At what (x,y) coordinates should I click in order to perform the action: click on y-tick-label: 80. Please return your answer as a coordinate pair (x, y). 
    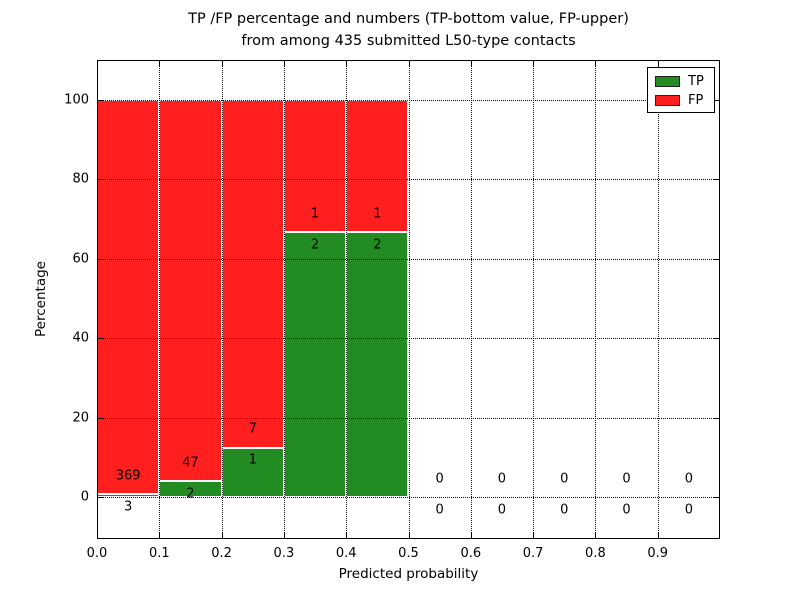
    Looking at the image, I should click on (80, 179).